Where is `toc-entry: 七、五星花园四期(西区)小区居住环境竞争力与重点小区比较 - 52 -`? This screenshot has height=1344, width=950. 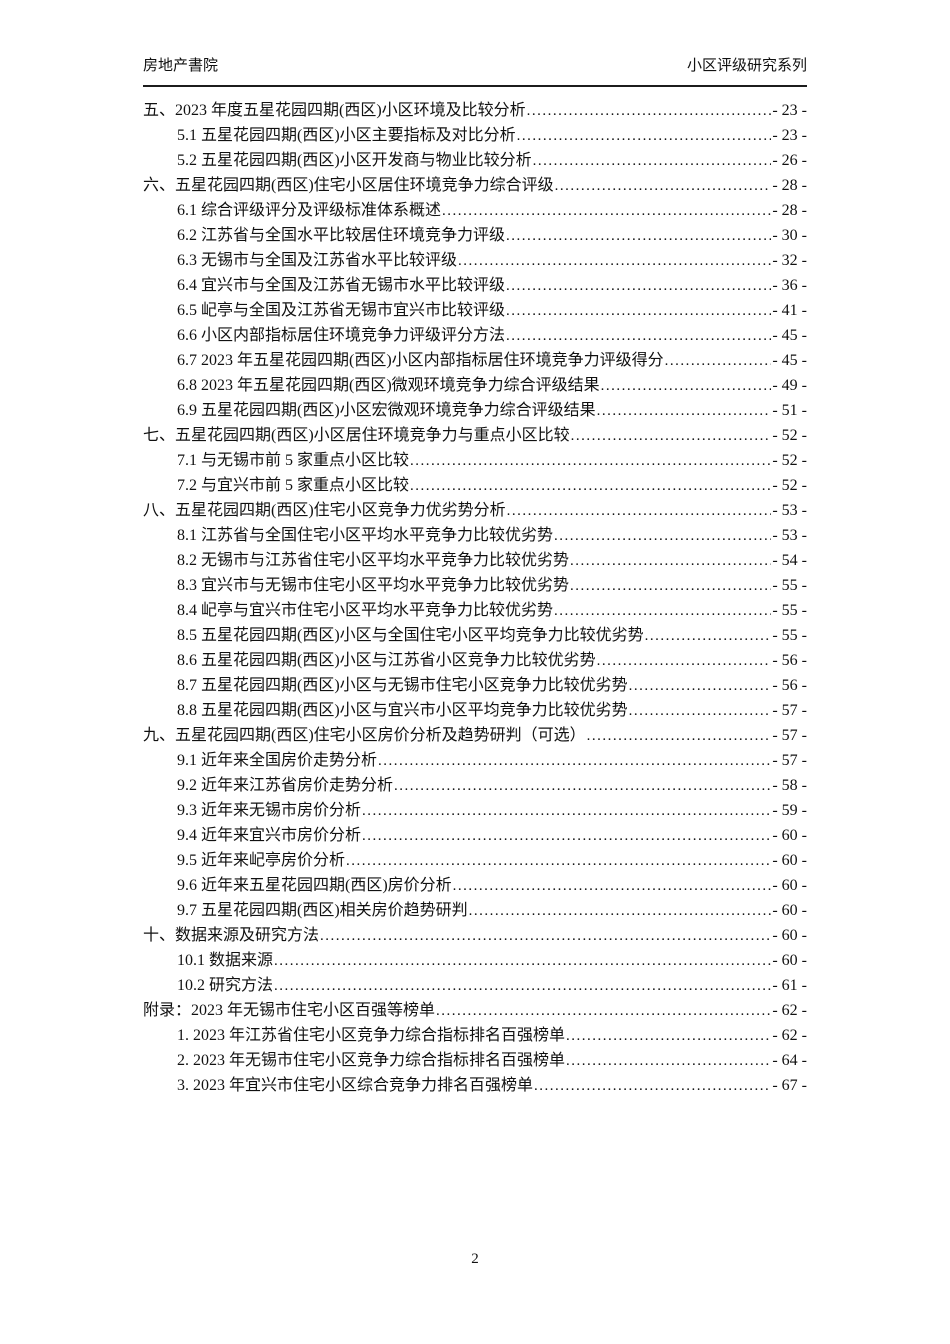
toc-entry: 七、五星花园四期(西区)小区居住环境竞争力与重点小区比较 - 52 - is located at coordinates (475, 435).